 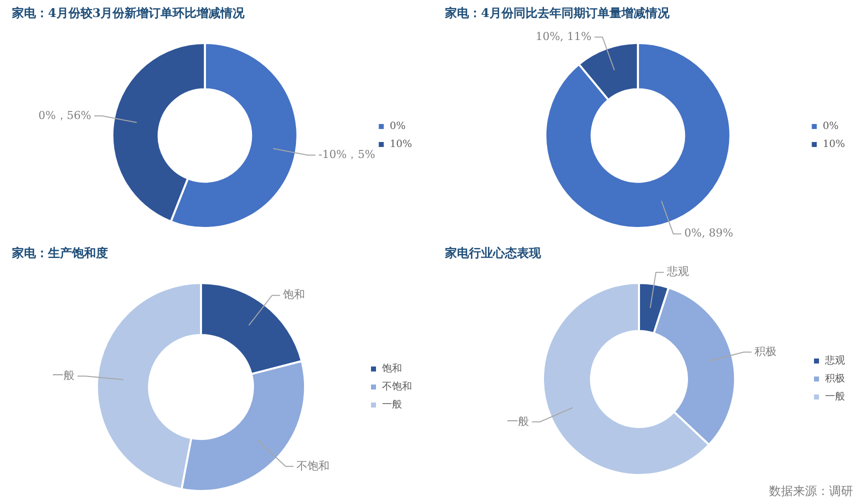 What do you see at coordinates (294, 295) in the screenshot?
I see `data-label: 饱和` at bounding box center [294, 295].